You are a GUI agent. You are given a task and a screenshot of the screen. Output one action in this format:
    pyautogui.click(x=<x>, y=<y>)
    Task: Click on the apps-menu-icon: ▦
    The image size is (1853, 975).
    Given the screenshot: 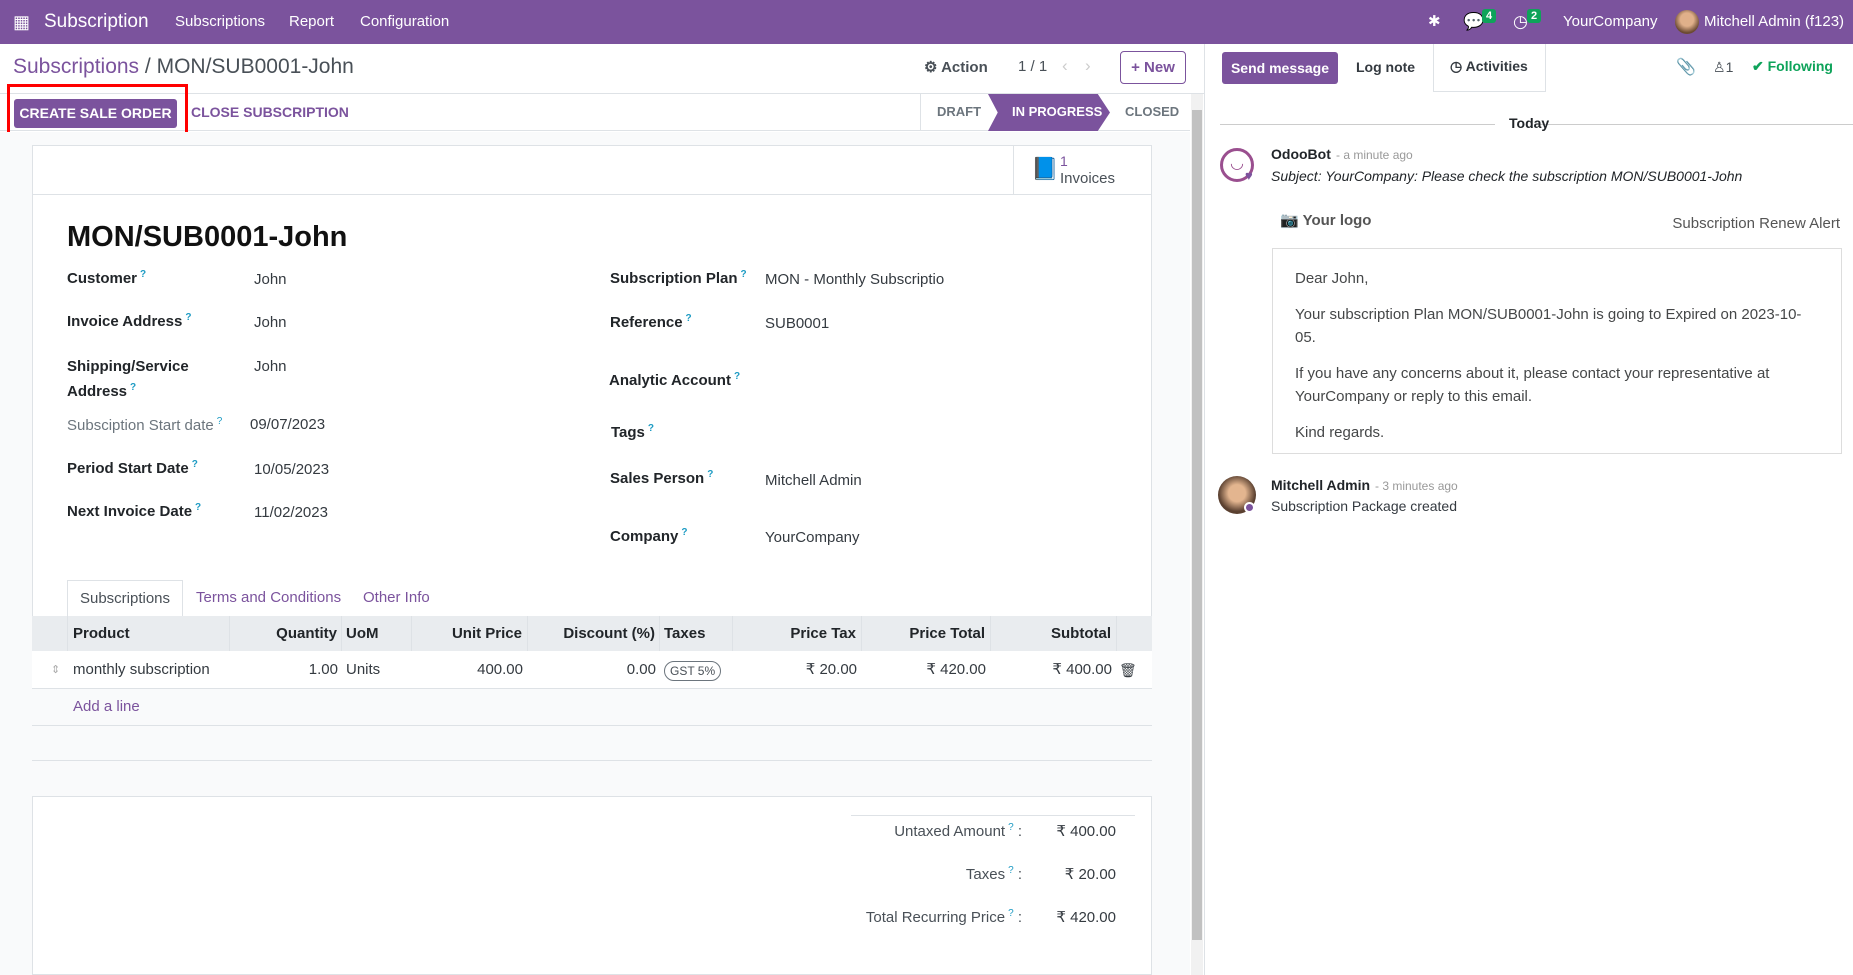 What is the action you would take?
    pyautogui.click(x=22, y=22)
    